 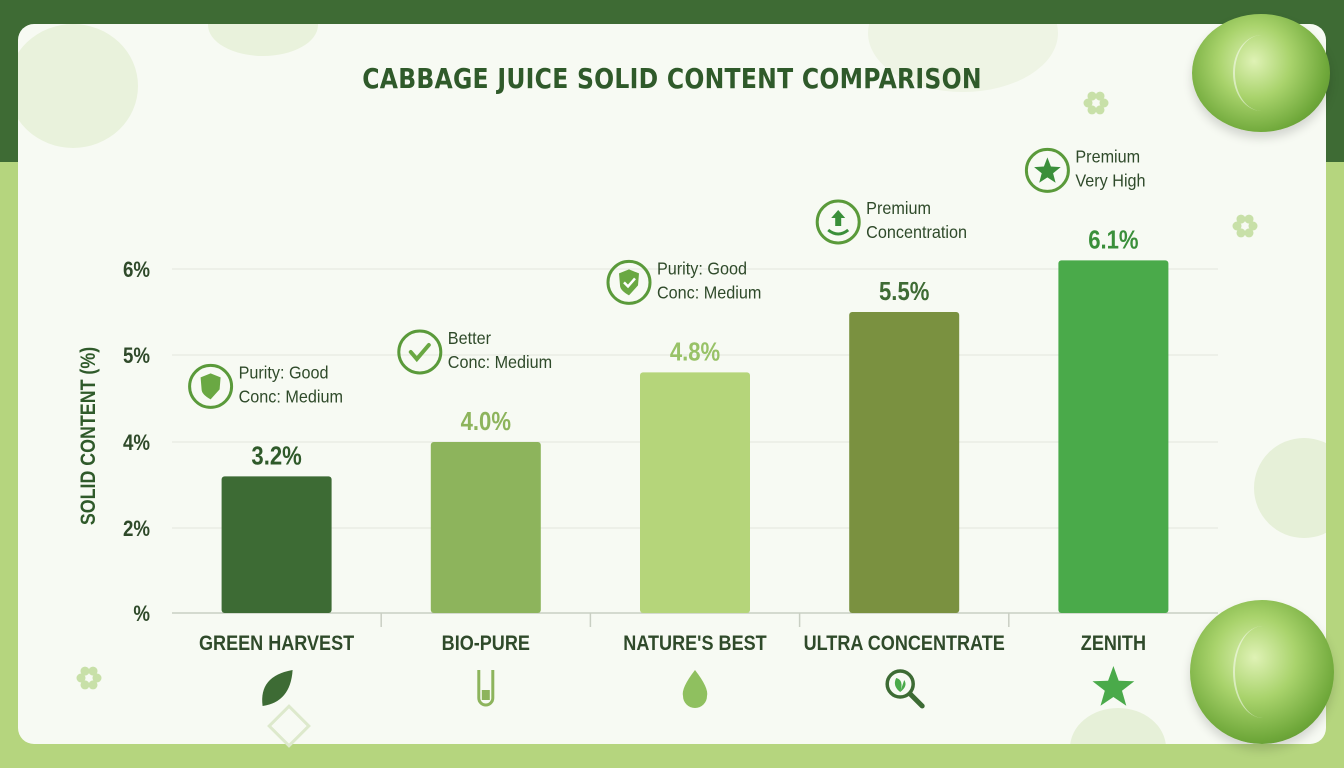 I want to click on star-badge-icon, so click(x=1047, y=170).